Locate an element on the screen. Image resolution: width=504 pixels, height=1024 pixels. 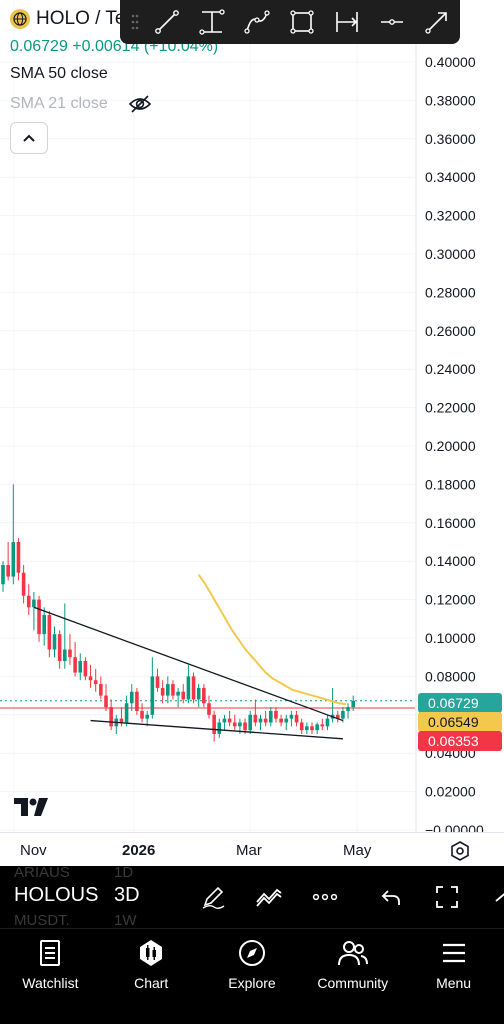
rectangle-icon is located at coordinates (301, 22).